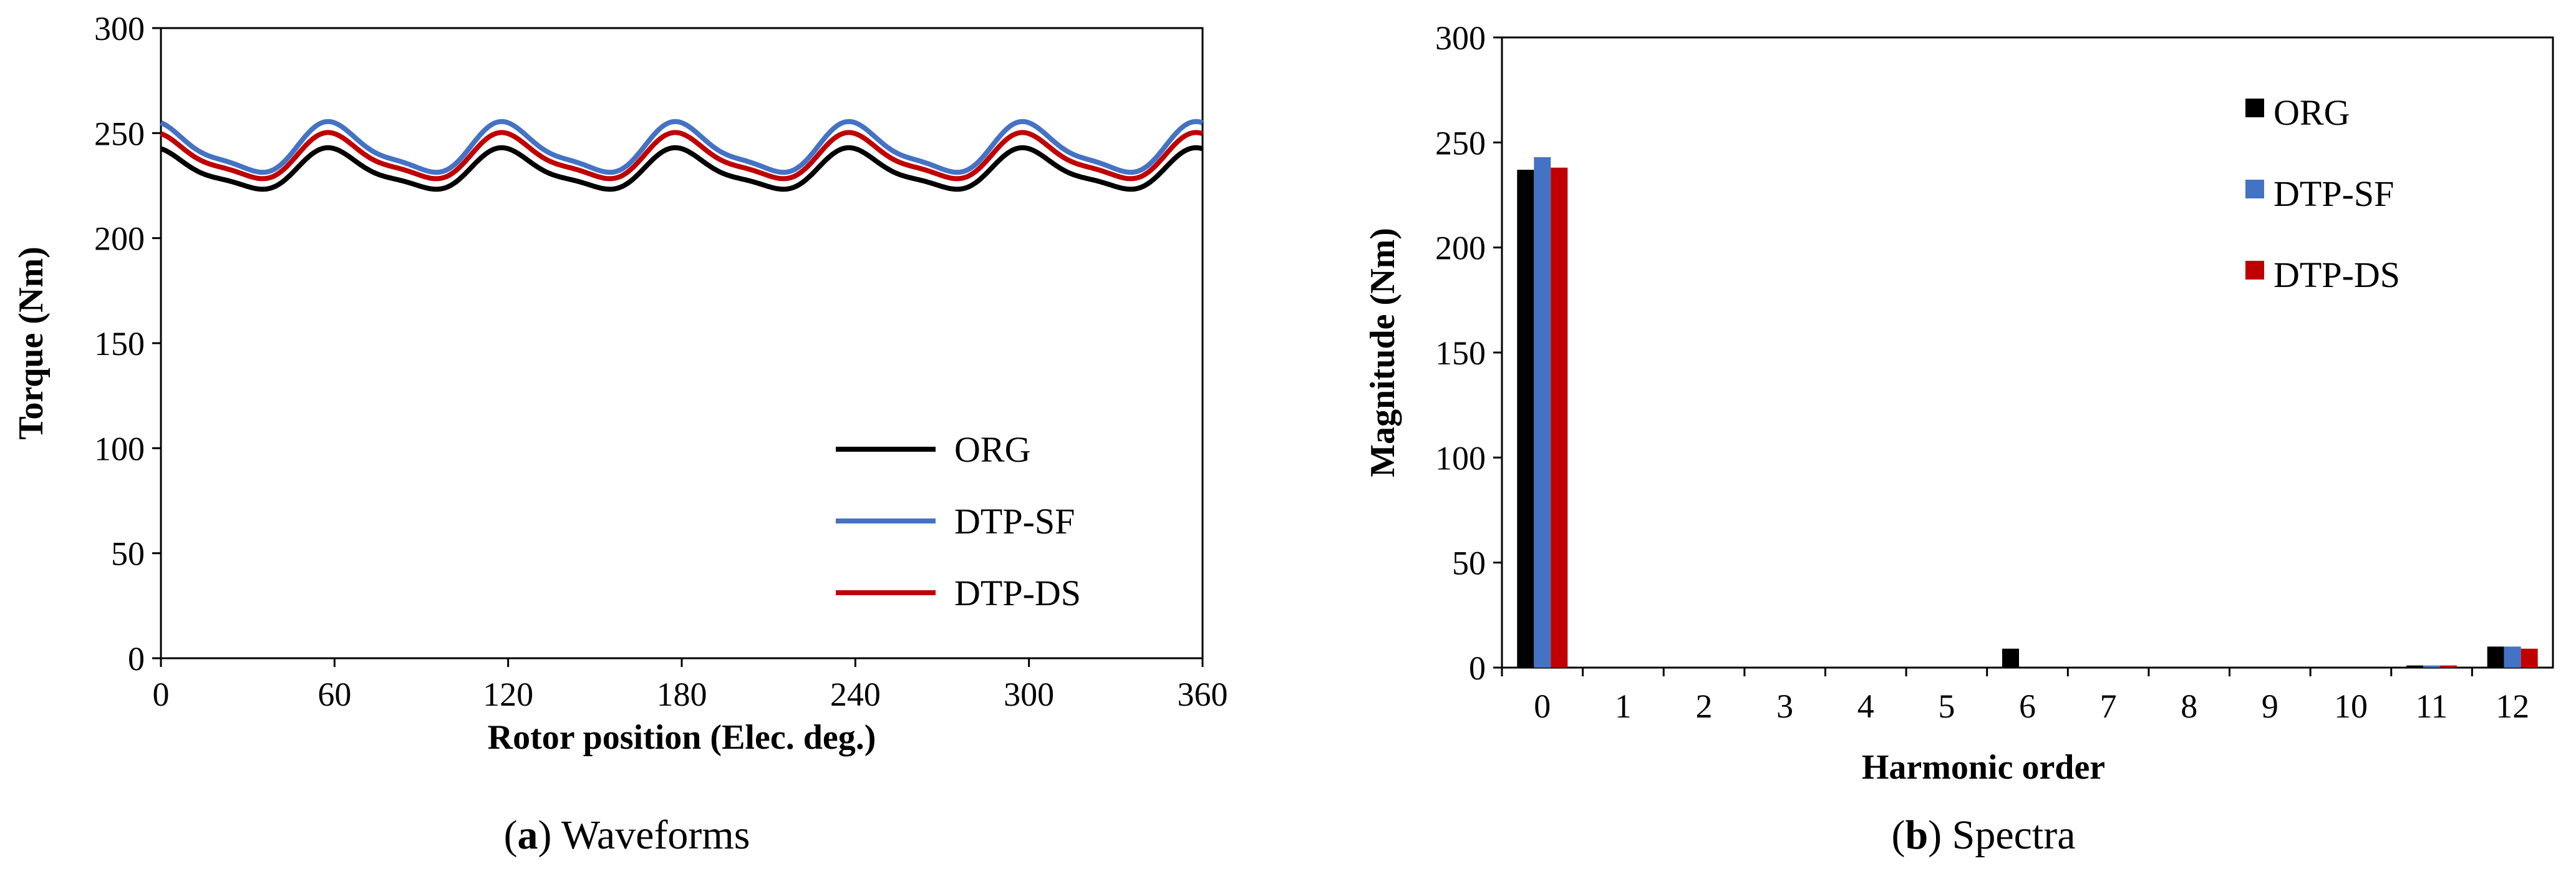 The image size is (2576, 871). What do you see at coordinates (2432, 666) in the screenshot?
I see `bar-dtp-sf-h11` at bounding box center [2432, 666].